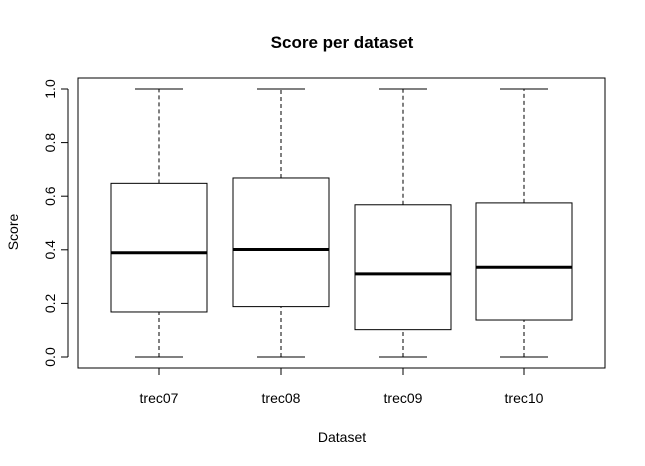  I want to click on y-tick-label: 0.4, so click(50, 250).